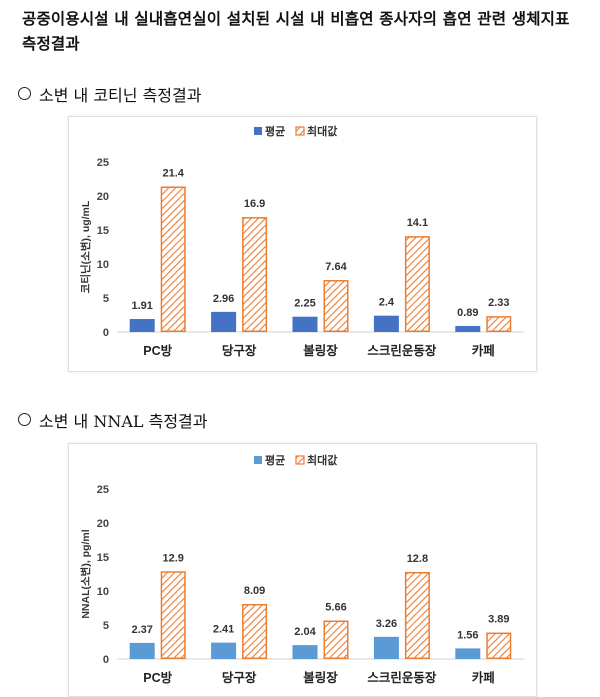  I want to click on data-label-max: 5.66, so click(335, 608).